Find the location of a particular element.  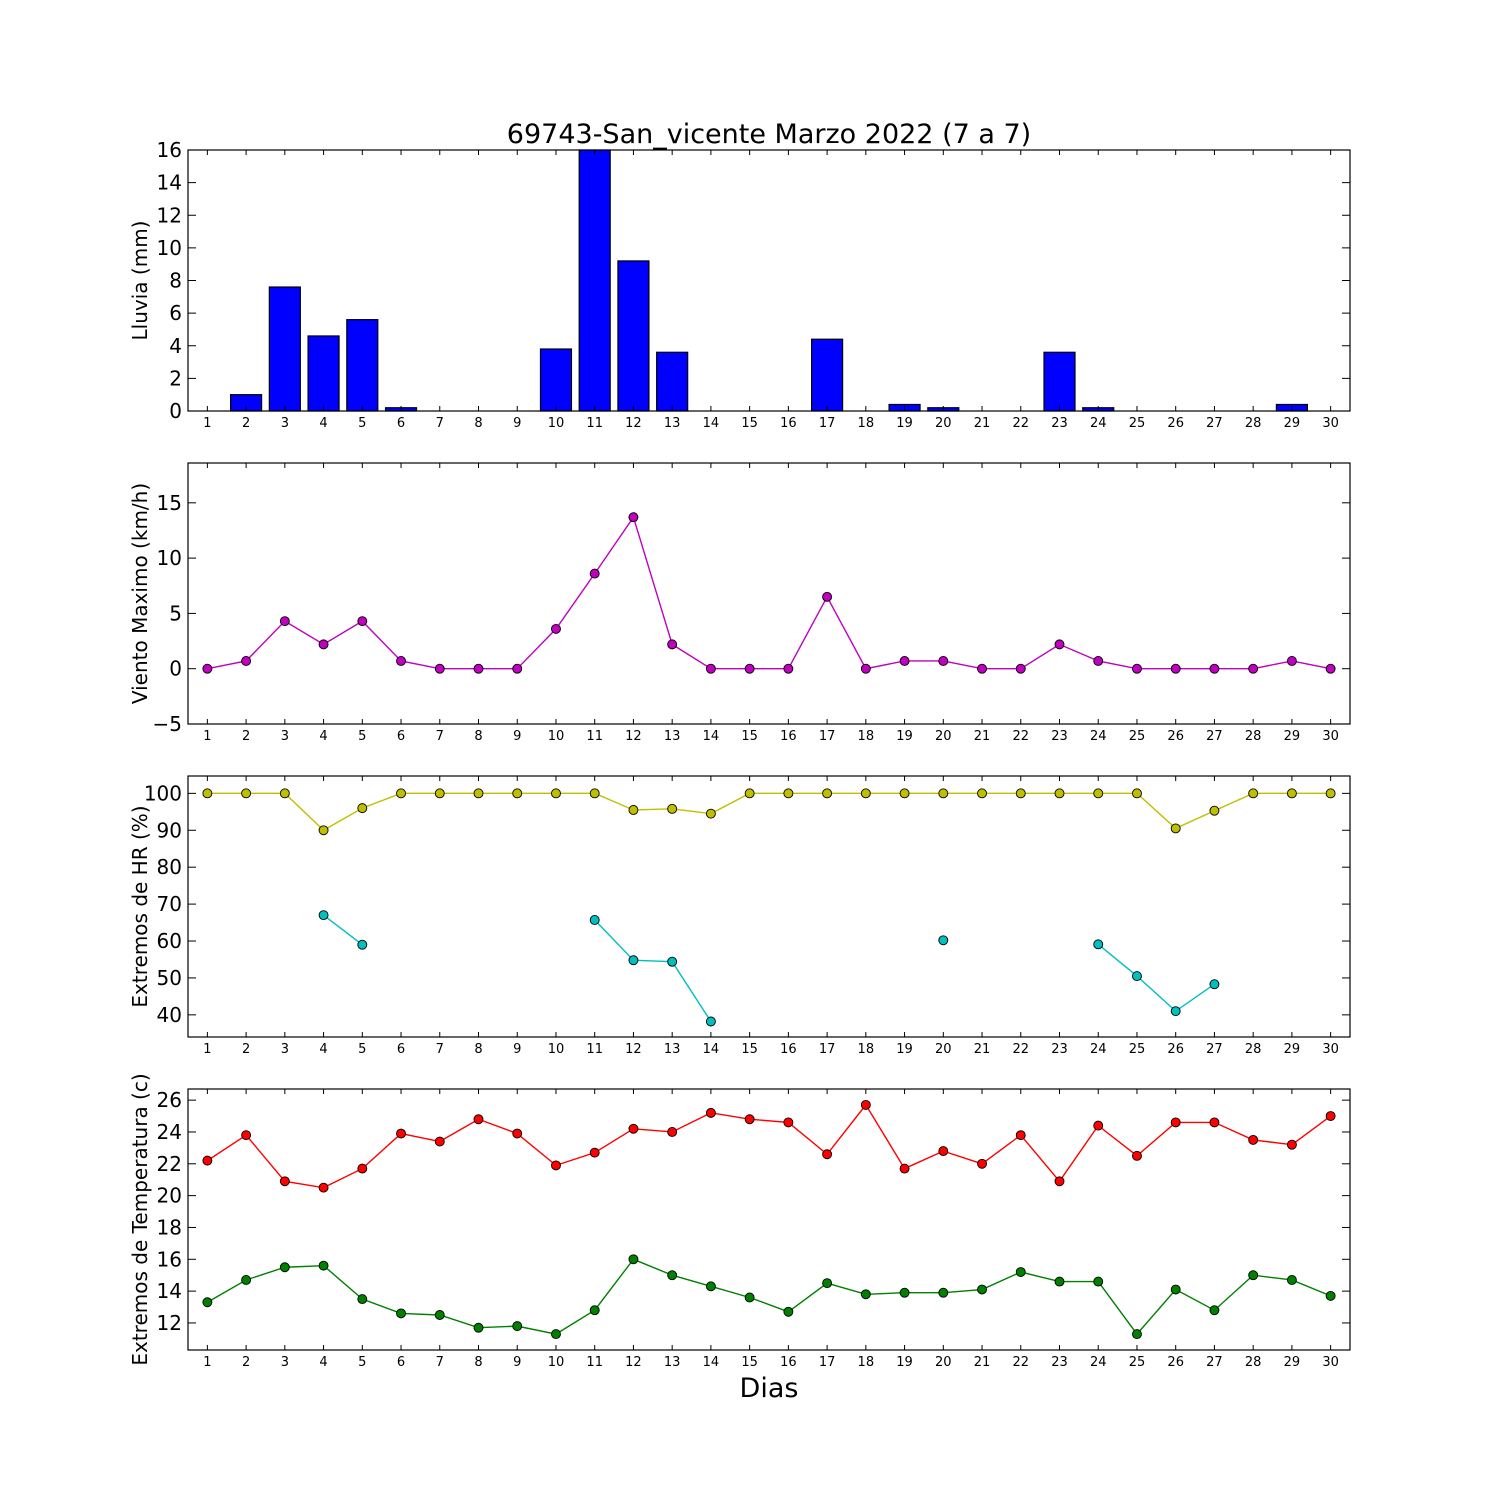

y-tick-label: 70 is located at coordinates (169, 904).